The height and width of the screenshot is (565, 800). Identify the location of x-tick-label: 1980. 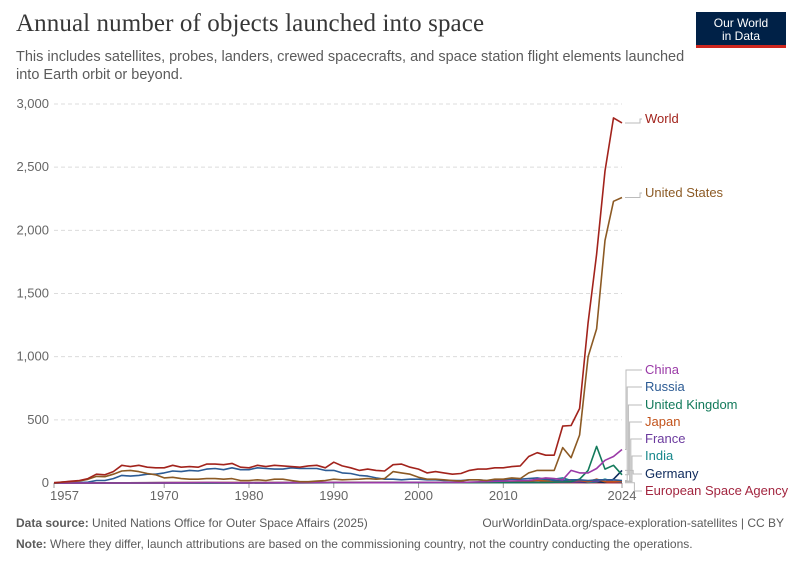
(249, 495).